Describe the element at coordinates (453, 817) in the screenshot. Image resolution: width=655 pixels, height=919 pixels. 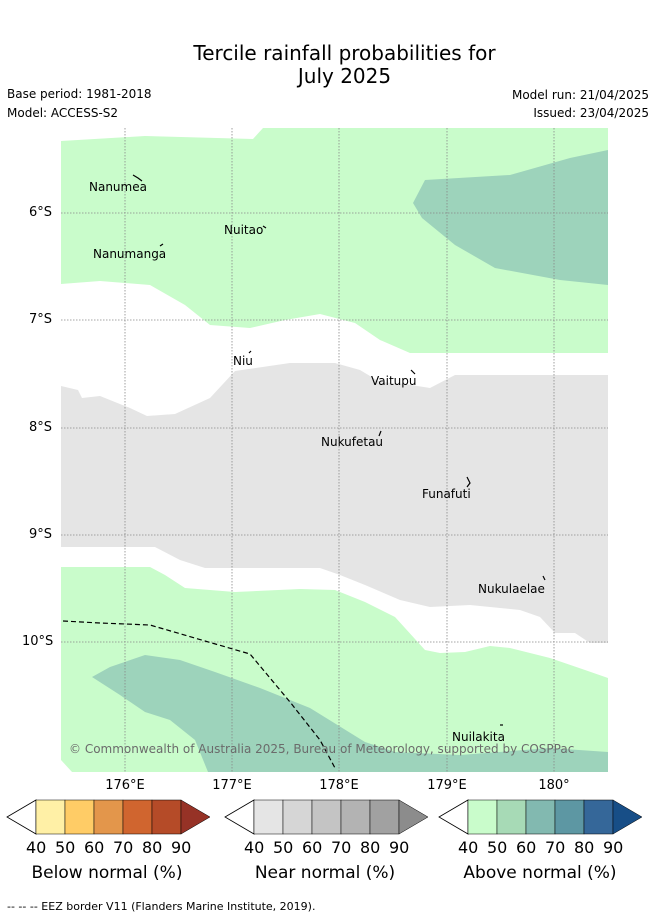
I see `colorbar-above-low-extension` at that location.